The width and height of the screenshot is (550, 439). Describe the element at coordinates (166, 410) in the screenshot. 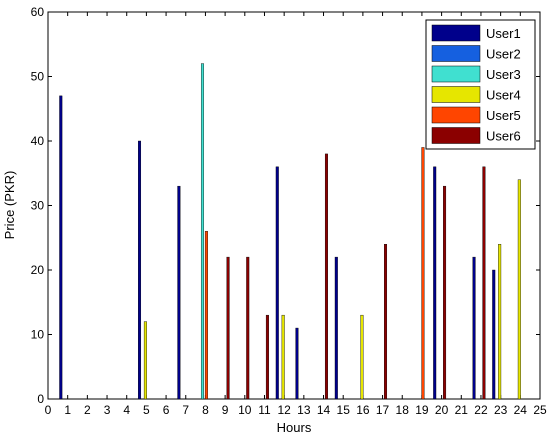

I see `x-tick-label: 6` at that location.